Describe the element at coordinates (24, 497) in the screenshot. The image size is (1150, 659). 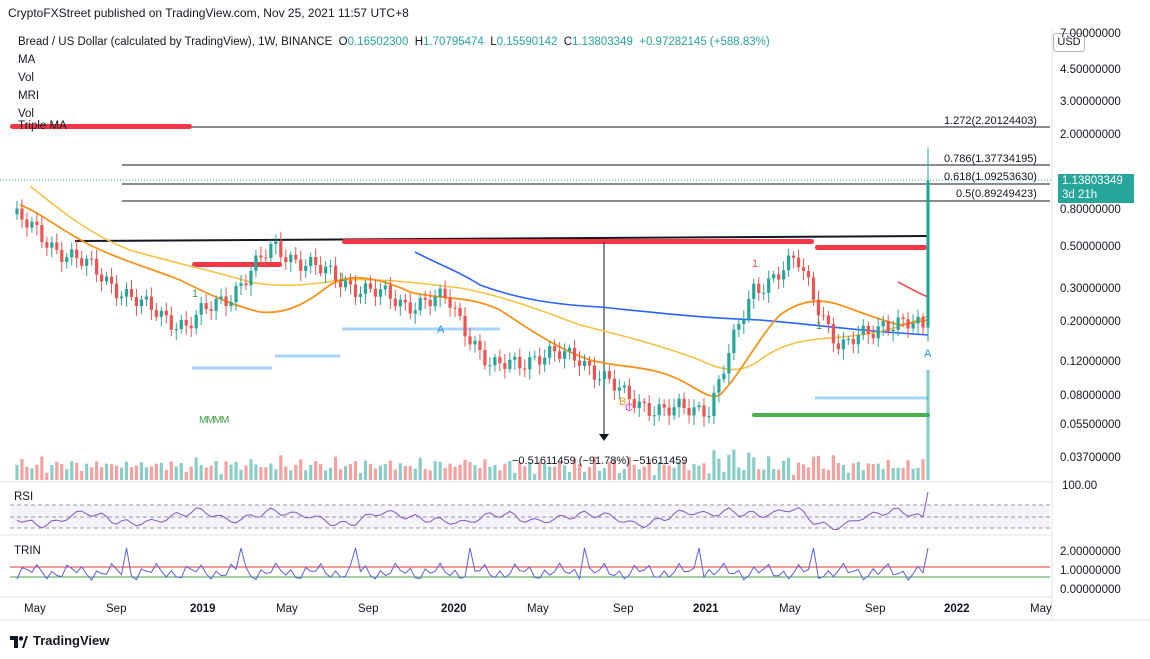
I see `rsi-label: RSI` at that location.